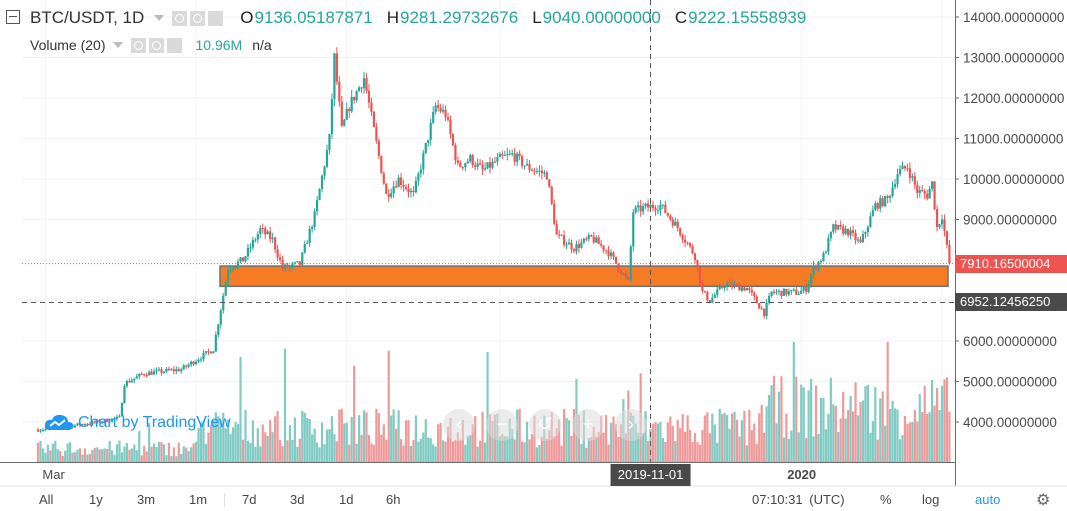  I want to click on percent-scale-button: %, so click(886, 499).